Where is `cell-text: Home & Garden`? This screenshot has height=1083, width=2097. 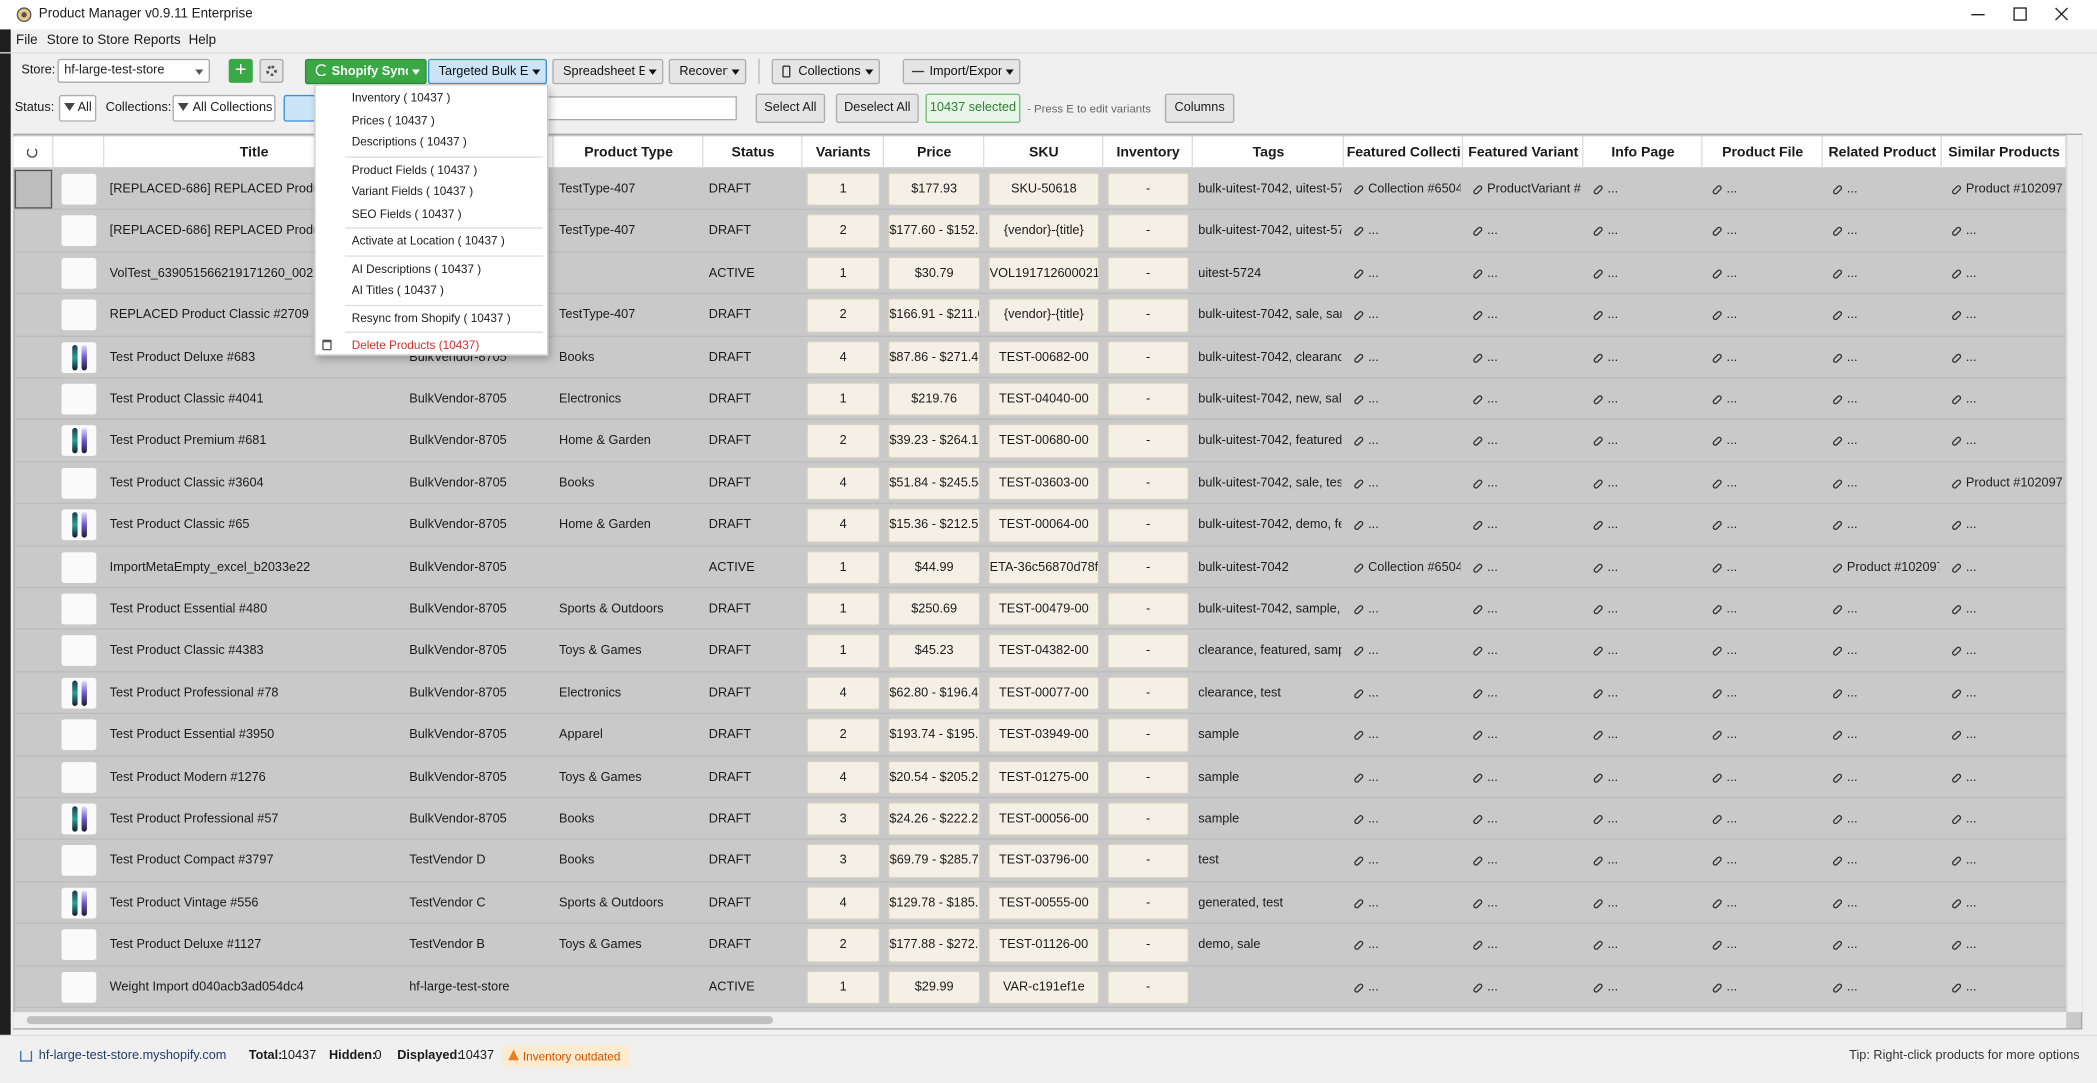 cell-text: Home & Garden is located at coordinates (605, 441).